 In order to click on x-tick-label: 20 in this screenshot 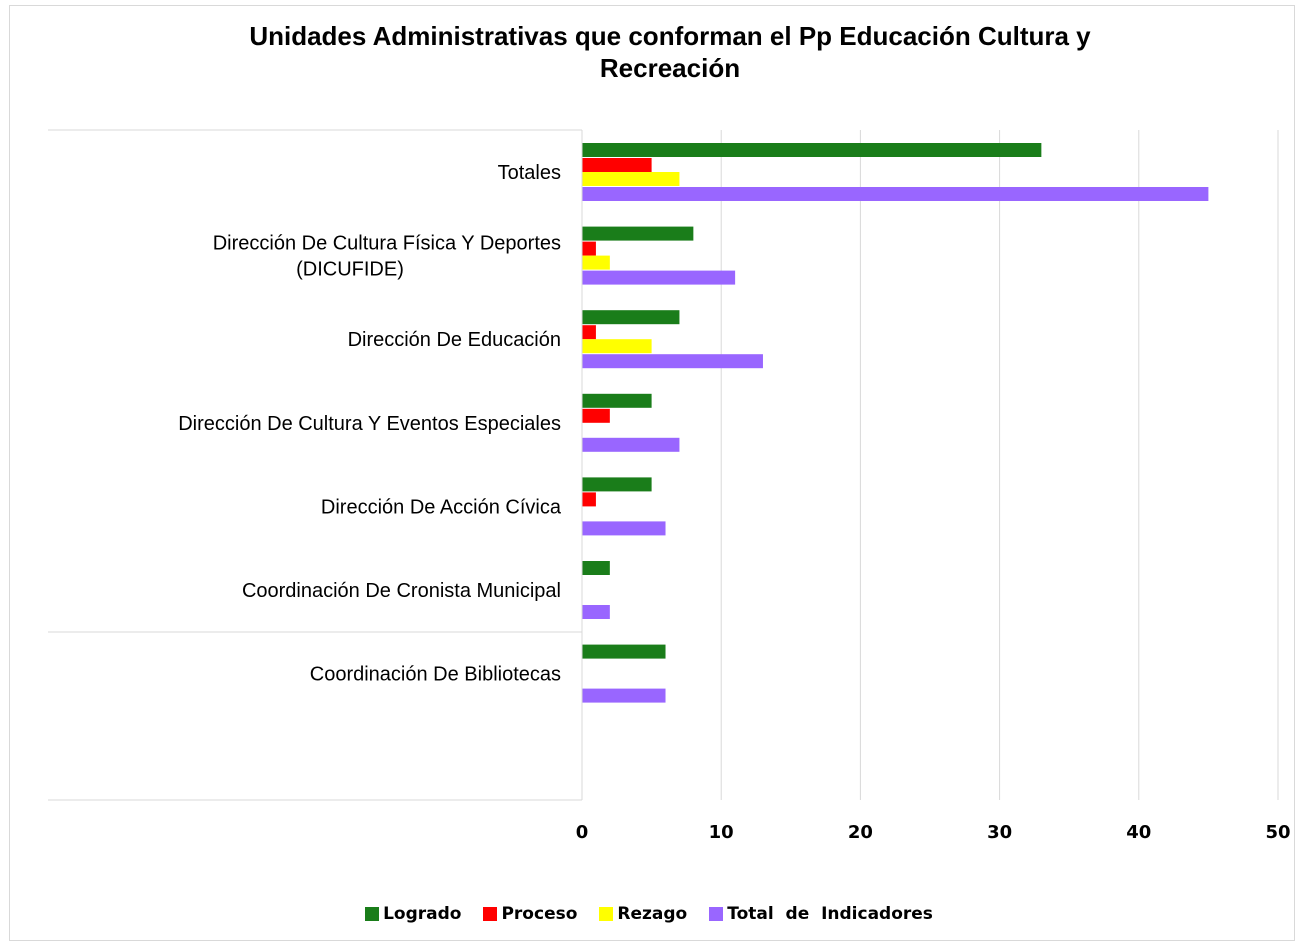, I will do `click(860, 832)`.